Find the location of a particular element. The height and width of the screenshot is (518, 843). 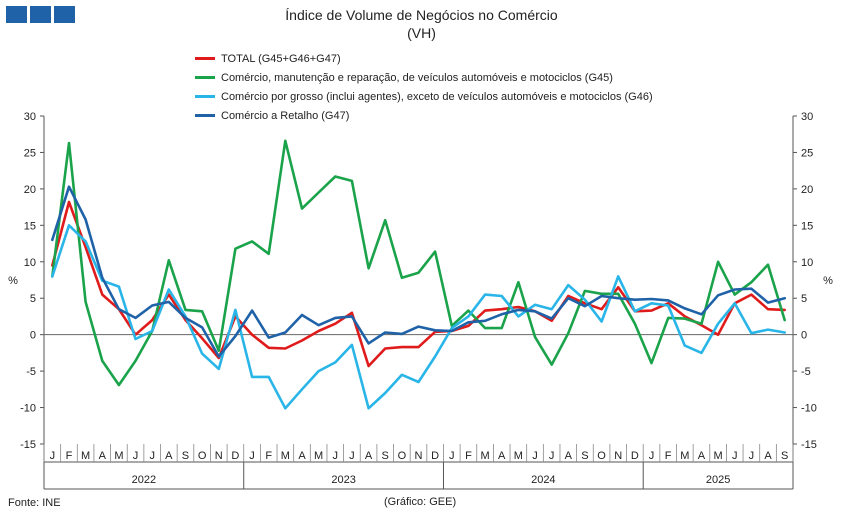

legend-swatch-g46 is located at coordinates (205, 96).